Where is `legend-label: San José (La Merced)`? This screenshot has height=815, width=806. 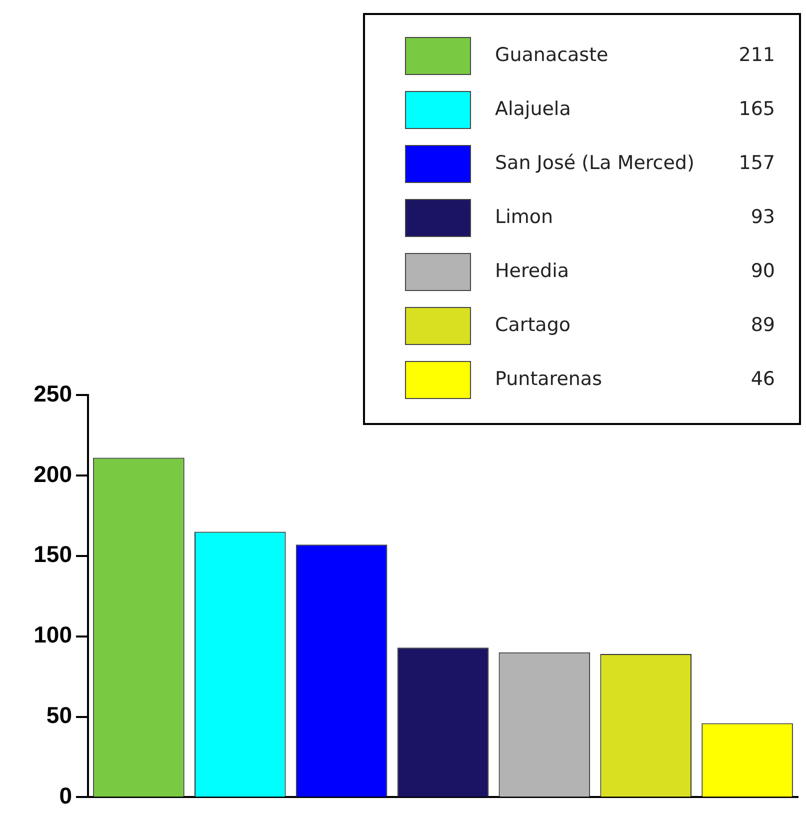
legend-label: San José (La Merced) is located at coordinates (594, 163).